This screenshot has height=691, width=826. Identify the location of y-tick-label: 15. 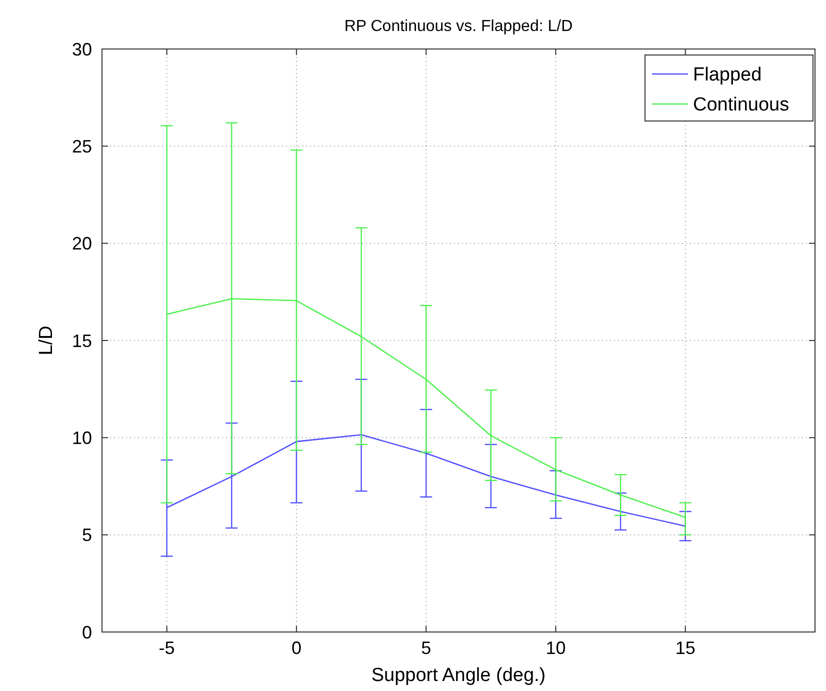
(82, 340).